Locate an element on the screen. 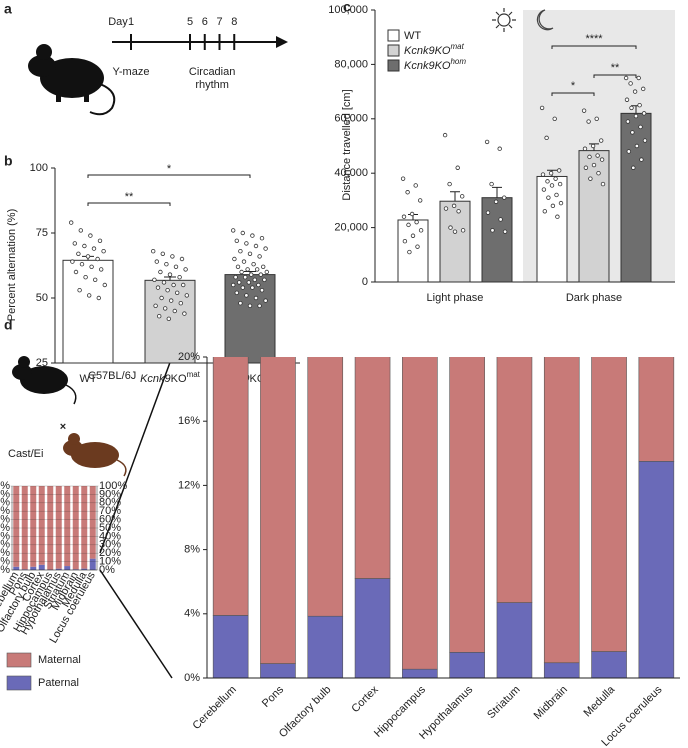 This screenshot has height=748, width=688. x-tick-label: Dark phase is located at coordinates (594, 298).